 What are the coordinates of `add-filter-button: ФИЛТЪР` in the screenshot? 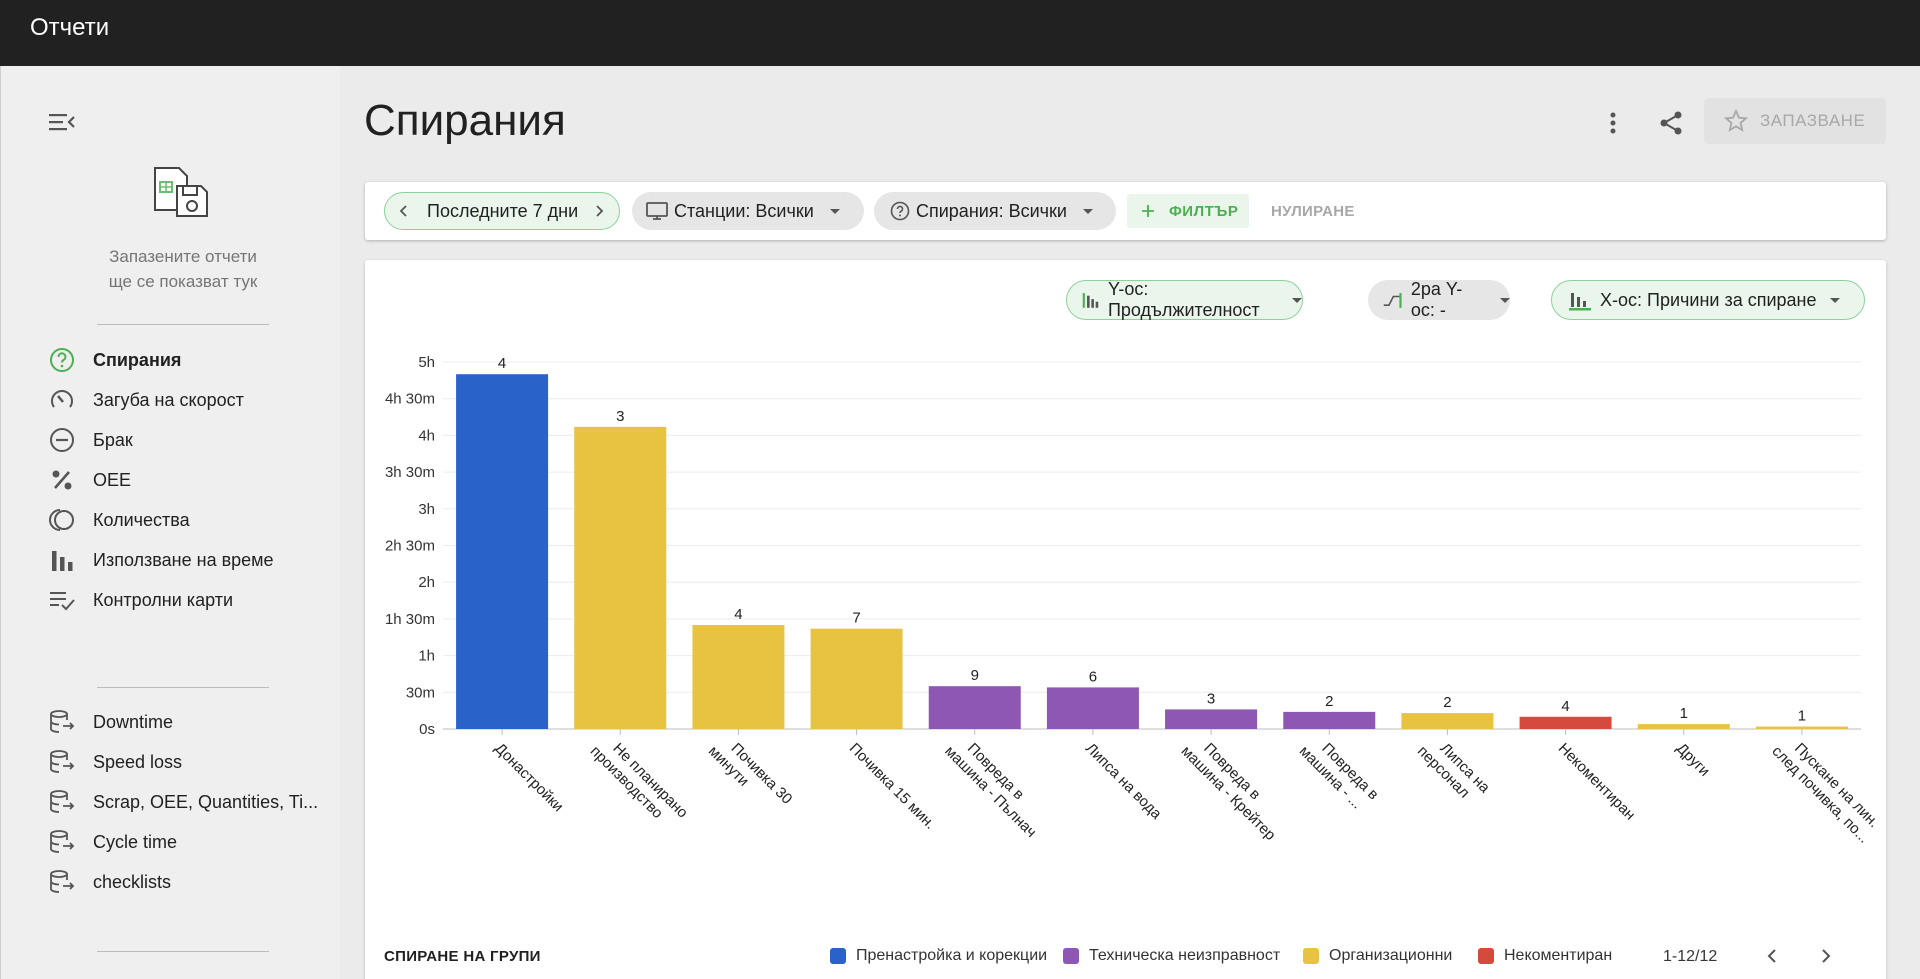 It's located at (1188, 211).